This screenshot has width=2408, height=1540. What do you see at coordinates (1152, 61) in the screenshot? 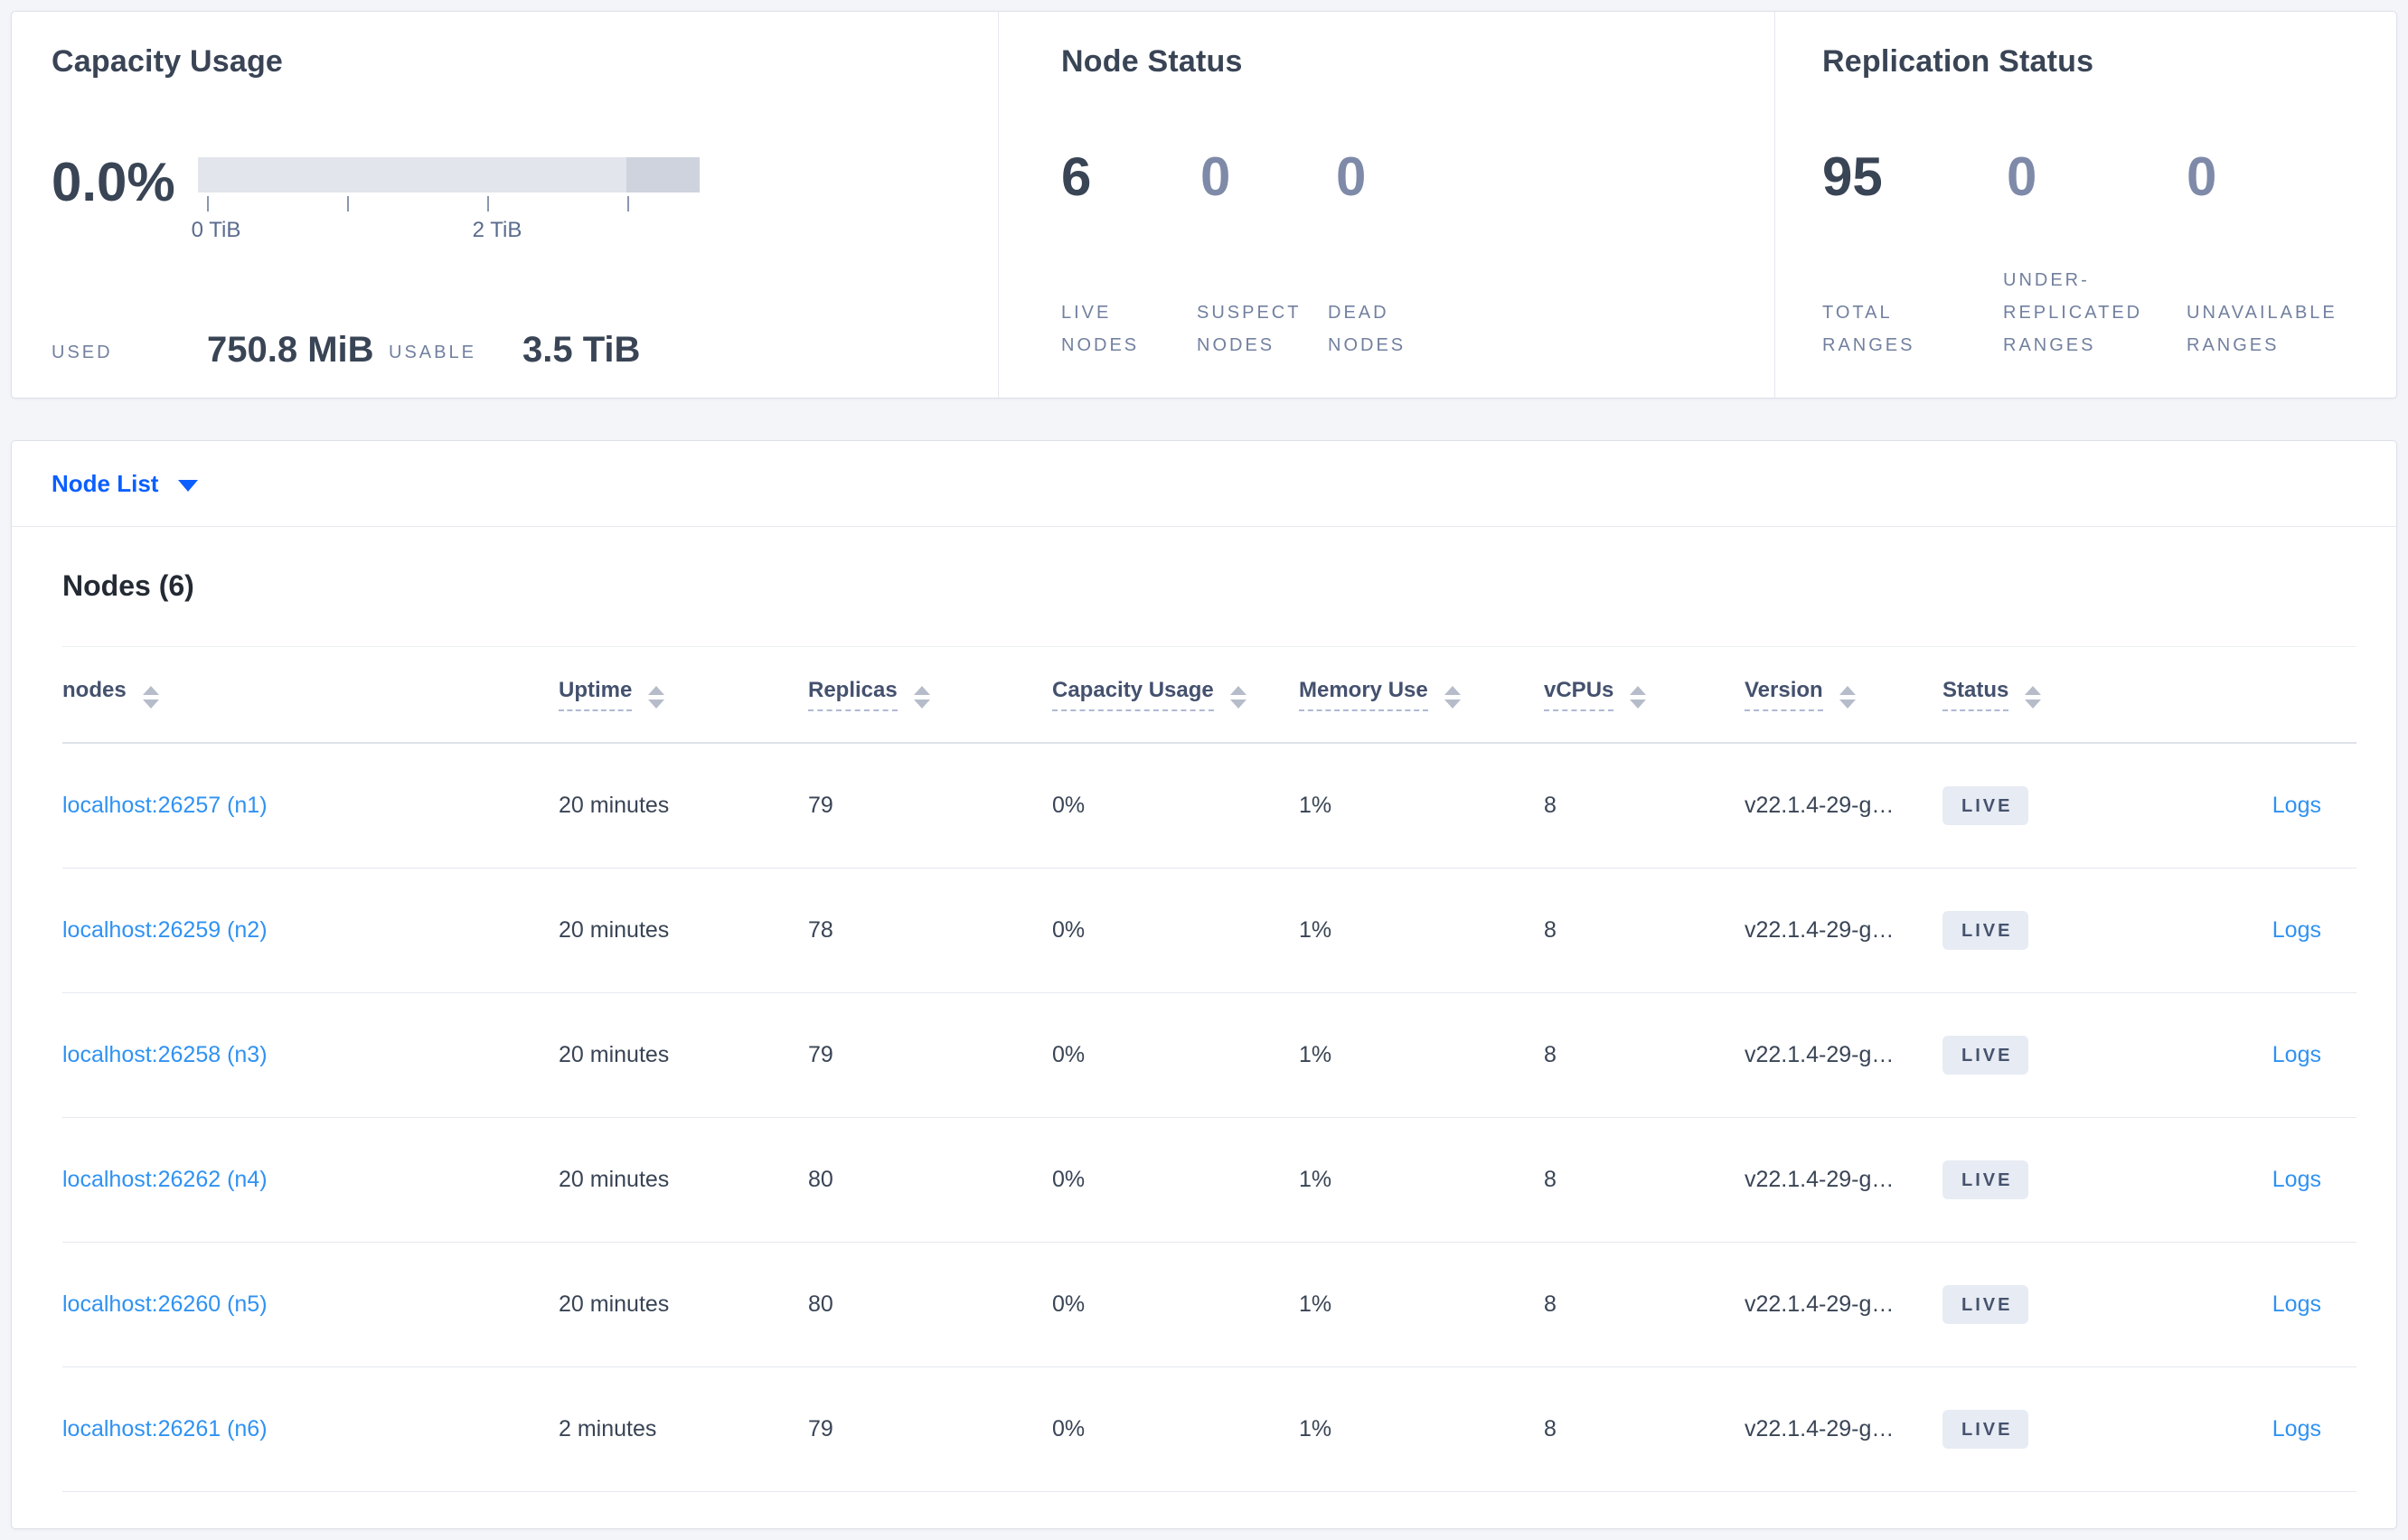
I see `node-status-title: Node Status` at bounding box center [1152, 61].